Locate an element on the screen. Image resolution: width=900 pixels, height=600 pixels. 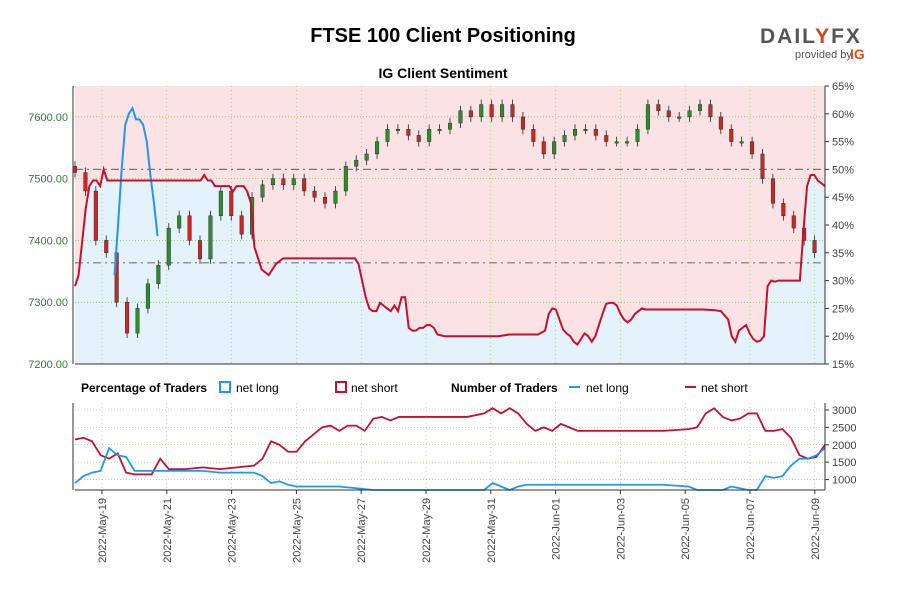
legend-pct-long-label: net long is located at coordinates (257, 388).